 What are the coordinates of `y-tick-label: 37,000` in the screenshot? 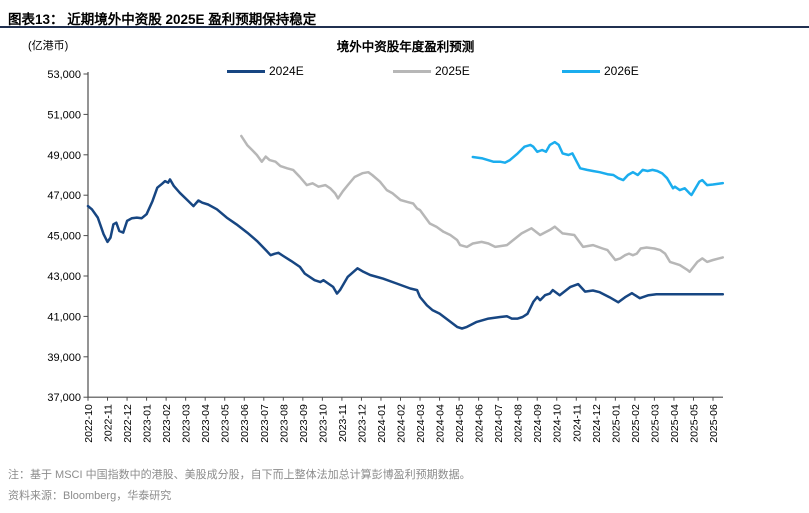 It's located at (64, 398).